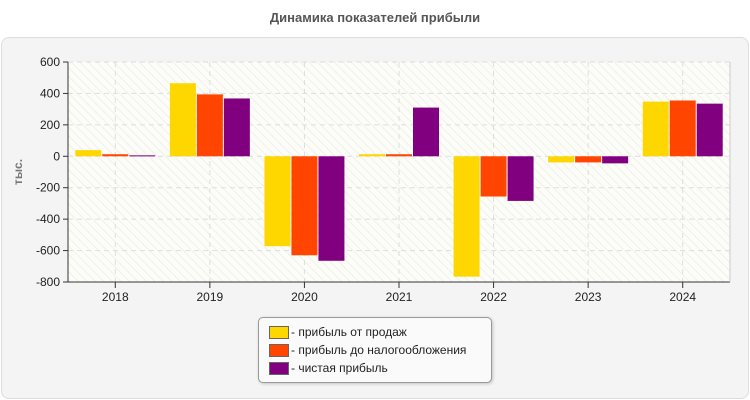 This screenshot has width=750, height=400. Describe the element at coordinates (682, 297) in the screenshot. I see `x-tick-label: 2024` at that location.